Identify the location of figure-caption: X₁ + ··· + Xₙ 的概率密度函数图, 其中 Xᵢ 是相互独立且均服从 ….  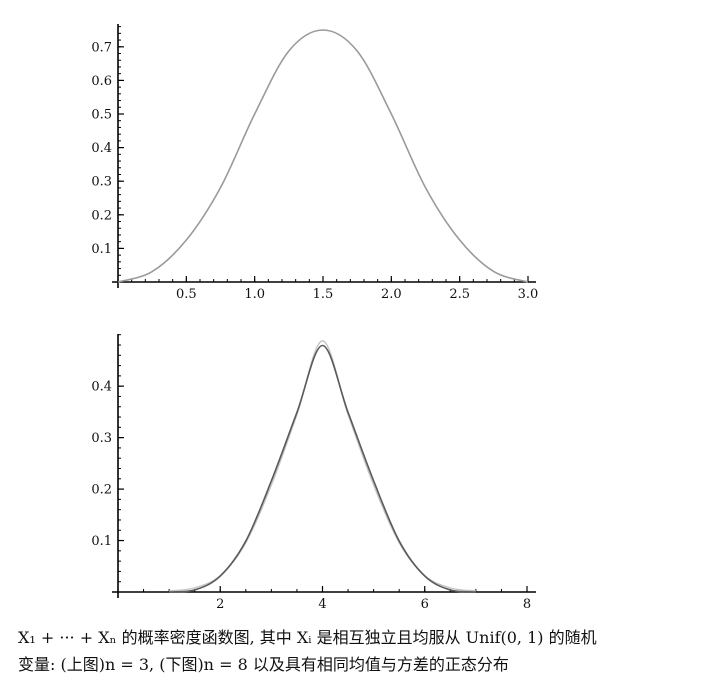
(368, 651).